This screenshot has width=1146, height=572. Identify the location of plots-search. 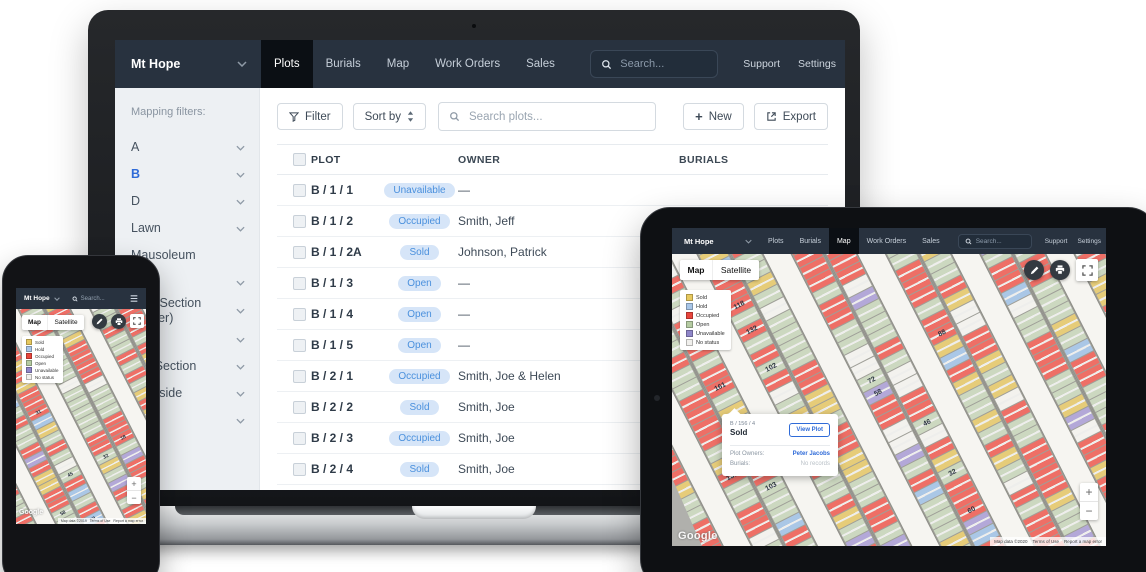
(547, 116).